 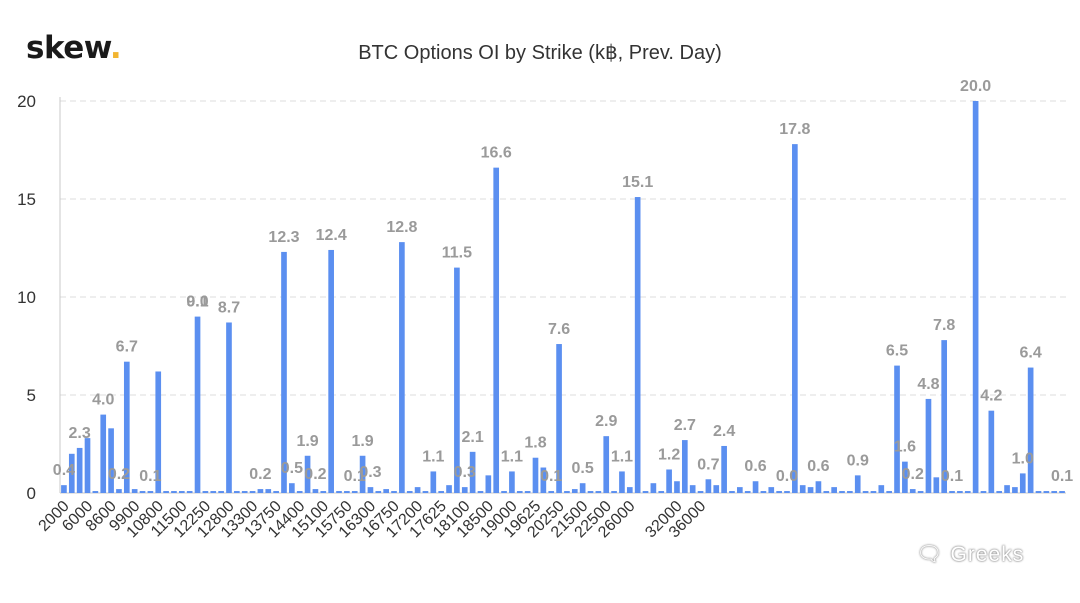 I want to click on data-label: 7.8, so click(x=944, y=325).